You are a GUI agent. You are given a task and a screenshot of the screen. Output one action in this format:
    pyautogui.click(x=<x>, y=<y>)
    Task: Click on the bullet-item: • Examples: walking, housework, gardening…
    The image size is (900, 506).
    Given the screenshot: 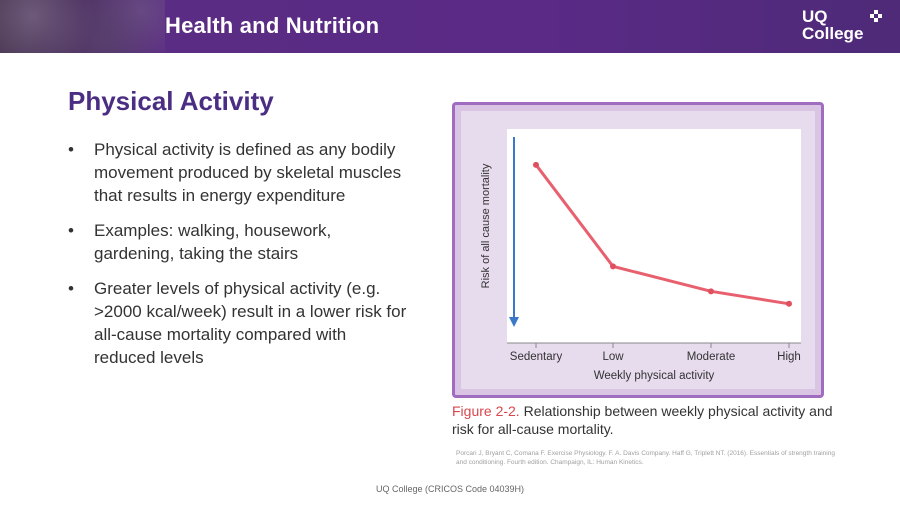 What is the action you would take?
    pyautogui.click(x=238, y=242)
    